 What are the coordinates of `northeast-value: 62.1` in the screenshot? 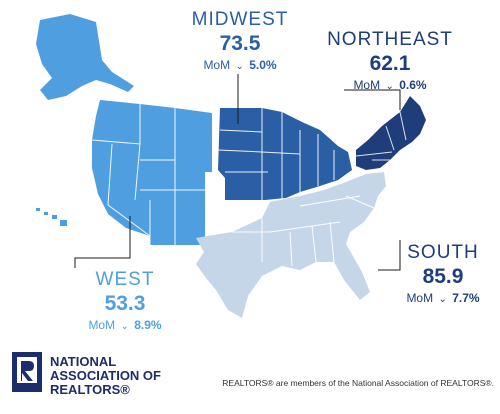 It's located at (390, 63).